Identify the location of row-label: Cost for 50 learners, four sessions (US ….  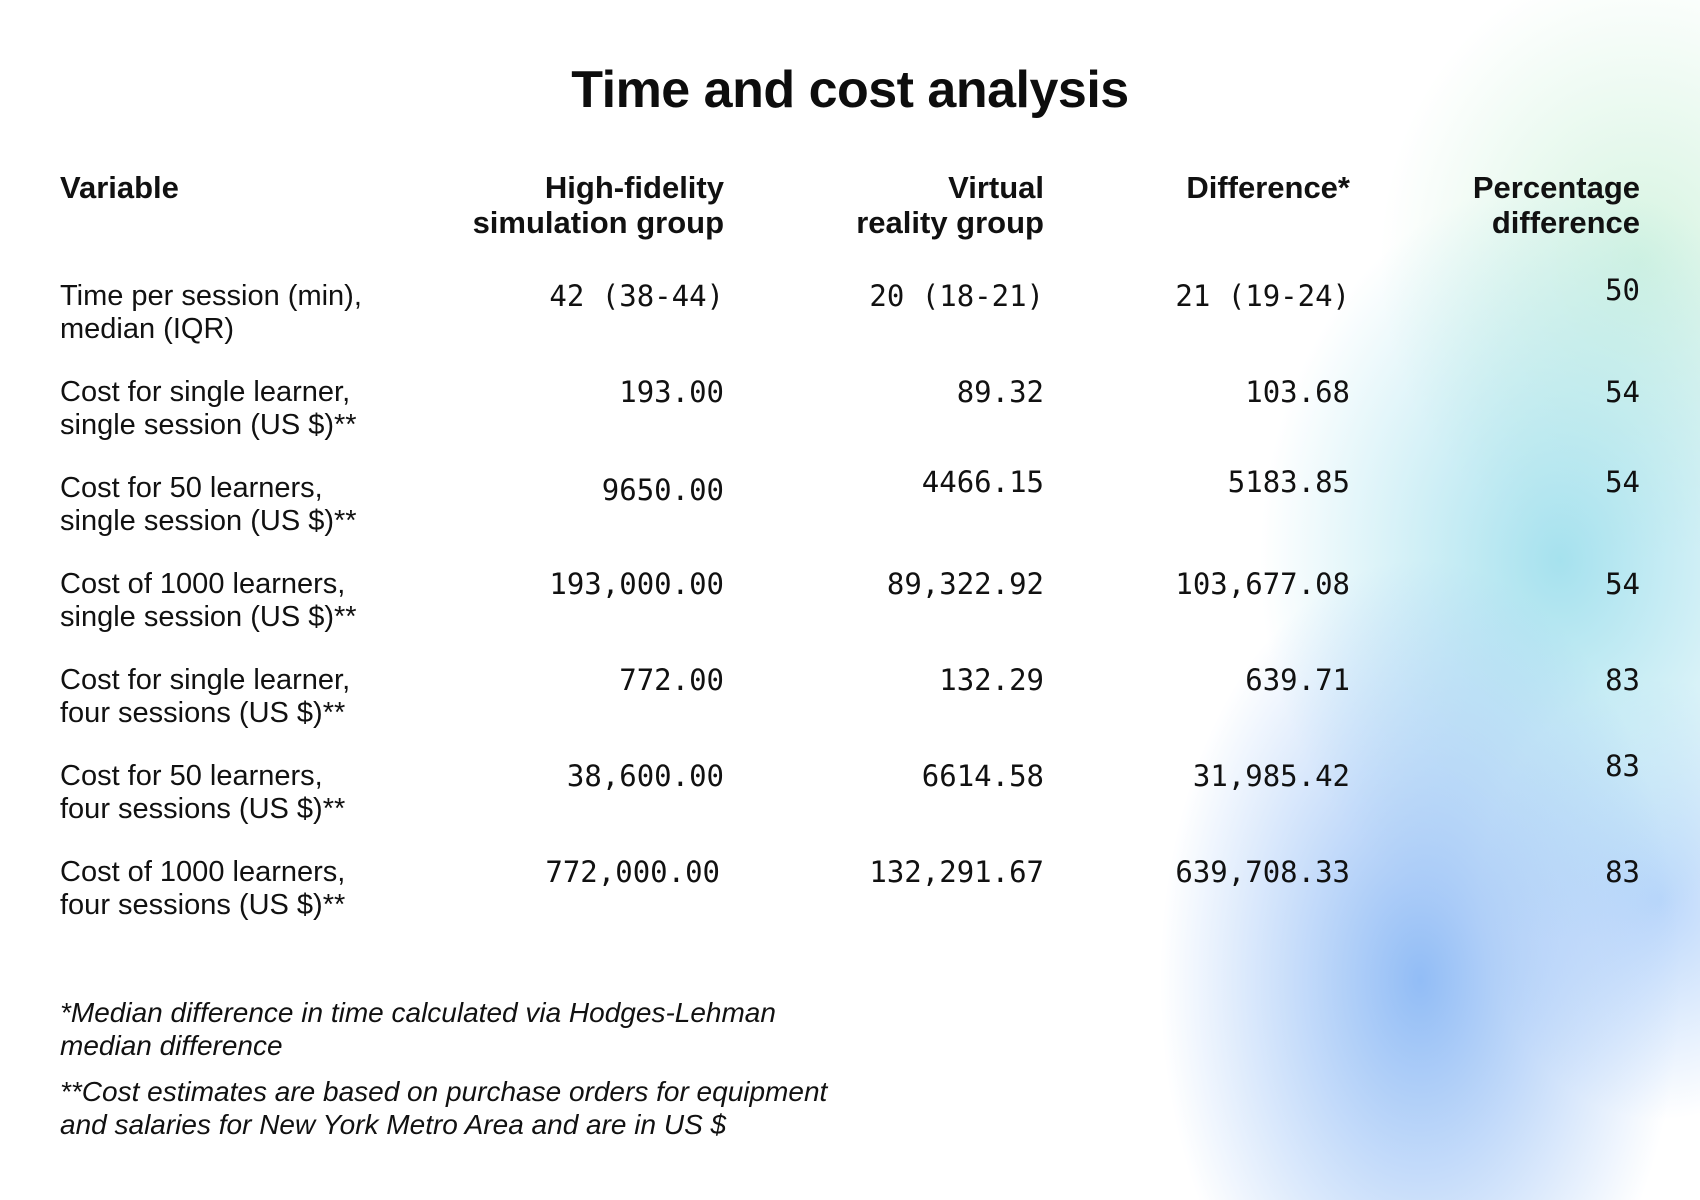
(240, 793).